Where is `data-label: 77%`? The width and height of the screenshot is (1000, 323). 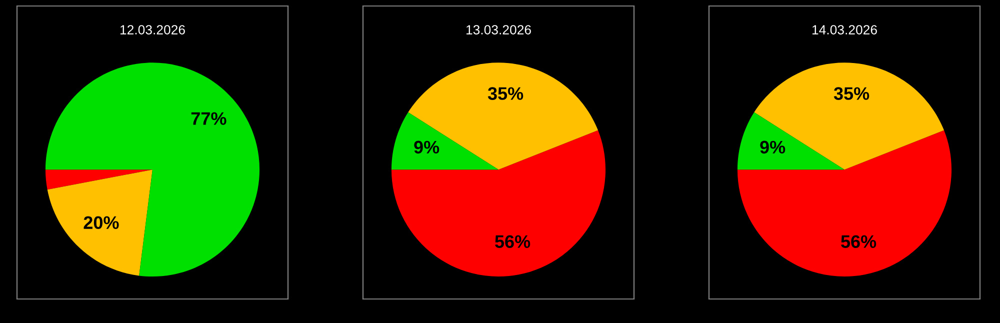 data-label: 77% is located at coordinates (208, 118).